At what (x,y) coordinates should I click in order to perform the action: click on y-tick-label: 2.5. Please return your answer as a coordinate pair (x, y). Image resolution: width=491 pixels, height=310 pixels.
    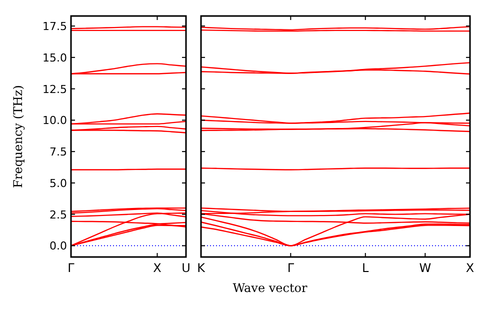
    Looking at the image, I should click on (58, 215).